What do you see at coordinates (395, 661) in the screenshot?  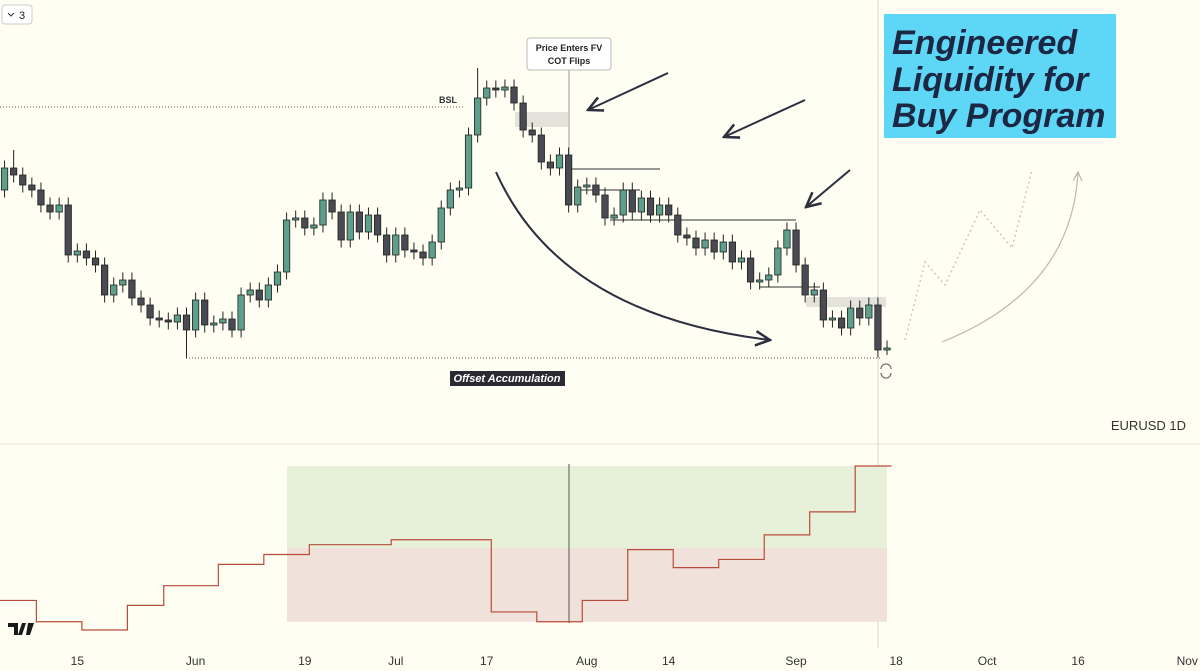 I see `x-tick-label: Jul` at bounding box center [395, 661].